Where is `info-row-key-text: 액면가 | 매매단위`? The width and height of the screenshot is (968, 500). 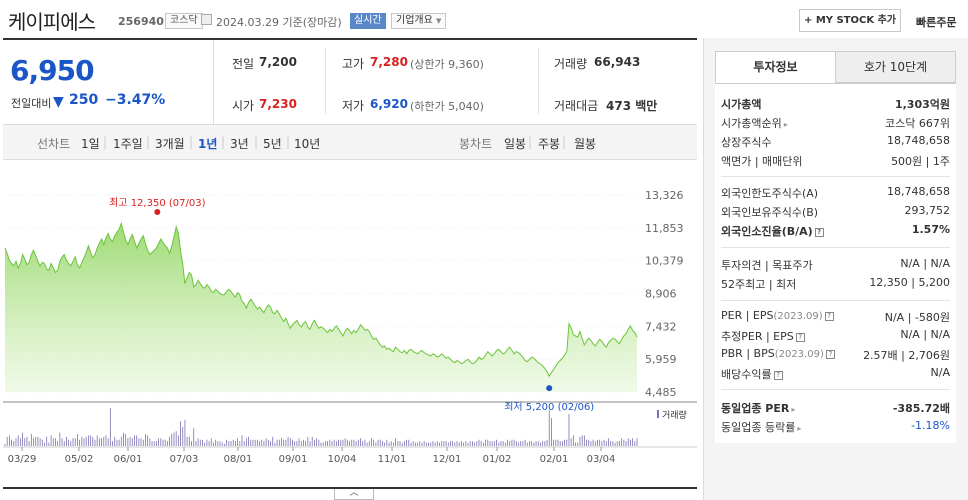 info-row-key-text: 액면가 | 매매단위 is located at coordinates (762, 161).